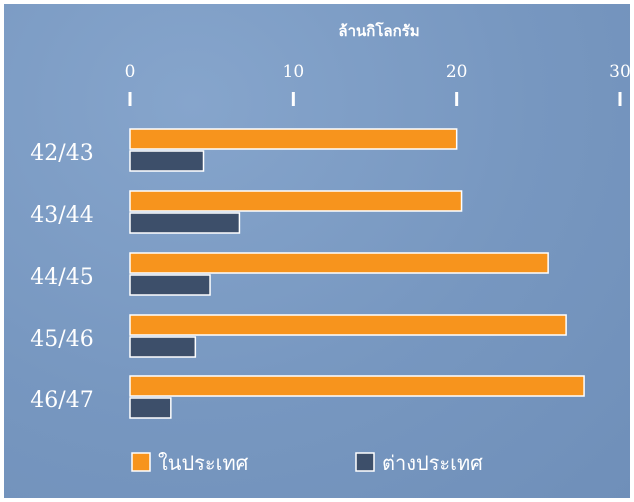 This screenshot has width=634, height=502. I want to click on category-label: 44/45, so click(61, 277).